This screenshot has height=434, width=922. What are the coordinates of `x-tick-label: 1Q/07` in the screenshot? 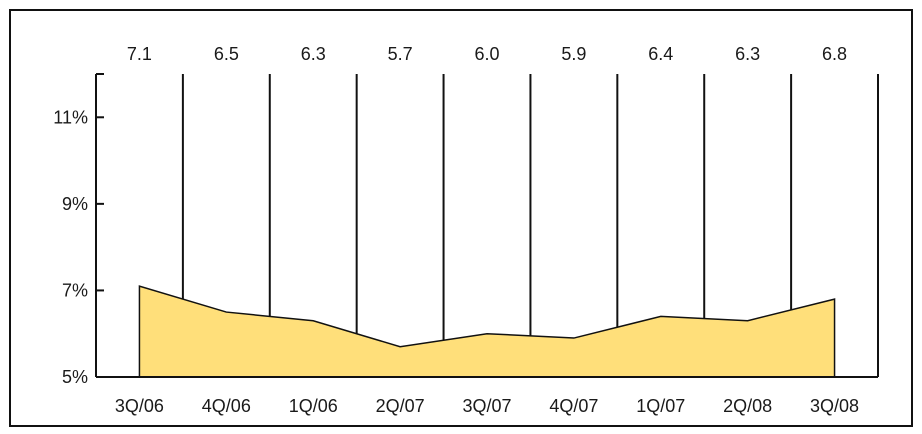 It's located at (660, 406).